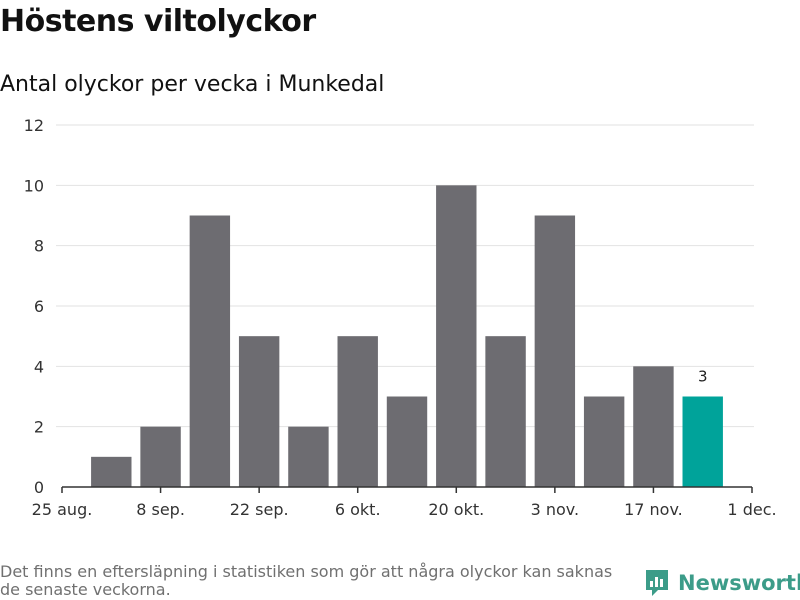  What do you see at coordinates (259, 509) in the screenshot?
I see `x-tick-label: 22 sep.` at bounding box center [259, 509].